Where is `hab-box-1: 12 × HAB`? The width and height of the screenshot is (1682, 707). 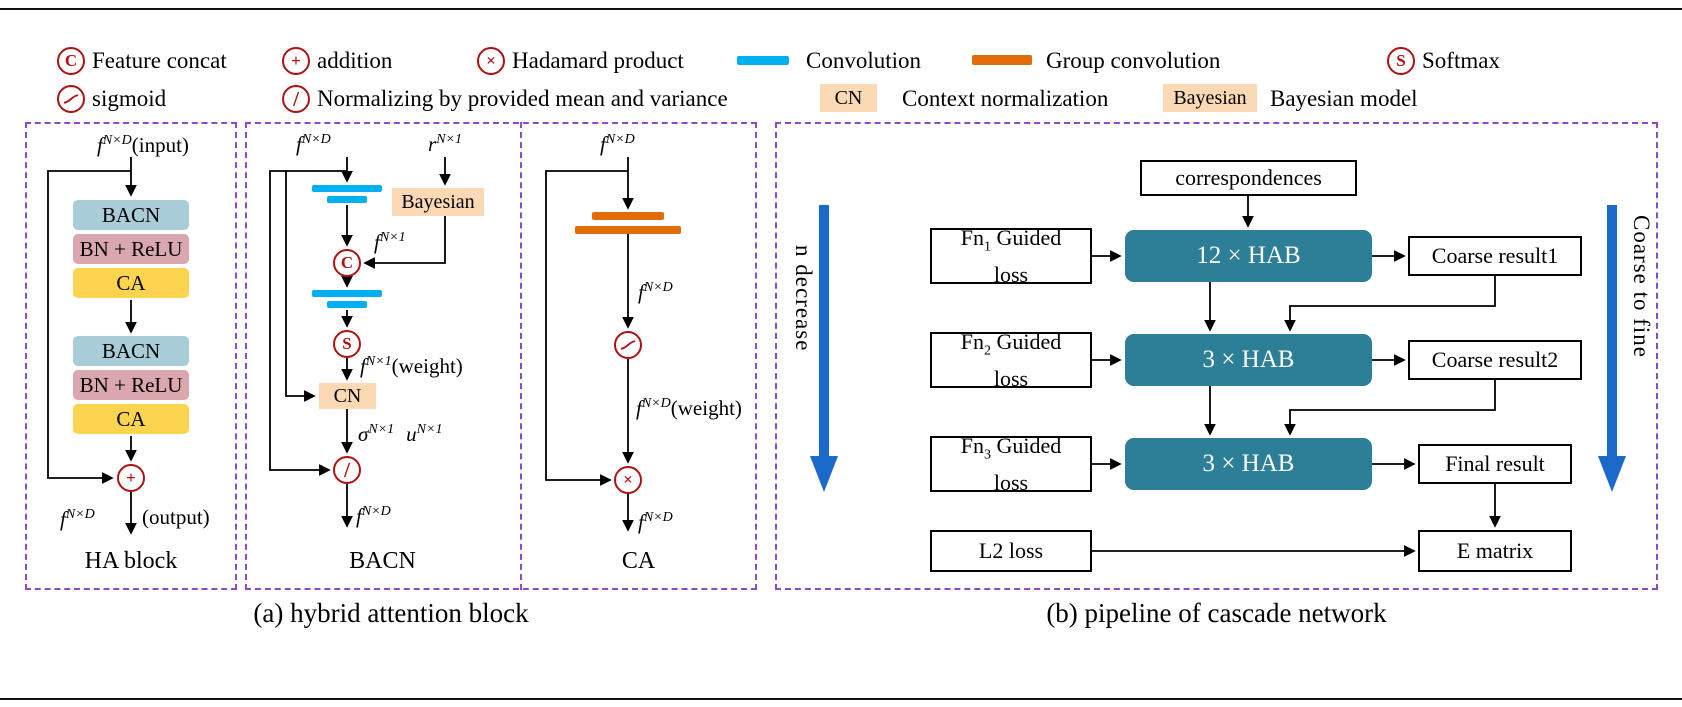
hab-box-1: 12 × HAB is located at coordinates (1248, 256).